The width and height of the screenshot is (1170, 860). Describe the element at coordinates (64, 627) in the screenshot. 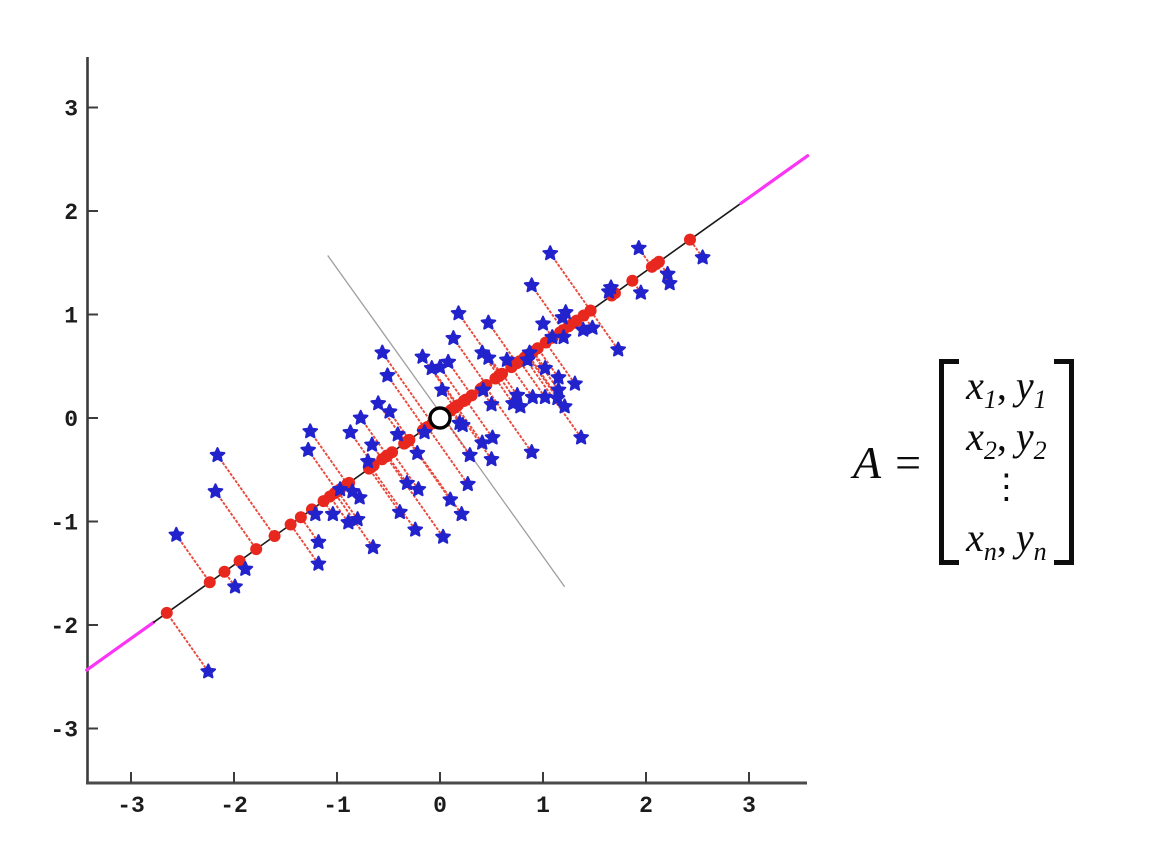

I see `y-tick-label: -2` at that location.